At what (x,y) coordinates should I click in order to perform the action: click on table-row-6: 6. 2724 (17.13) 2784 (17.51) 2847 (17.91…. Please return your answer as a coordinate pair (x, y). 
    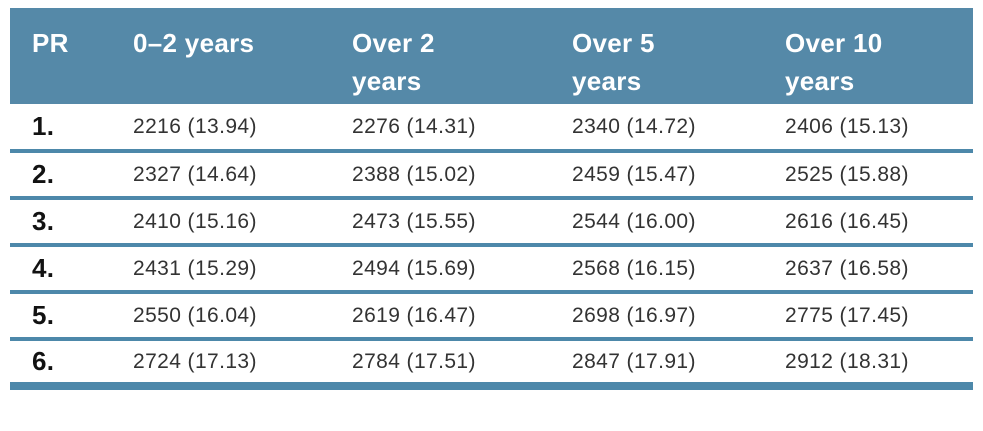
    Looking at the image, I should click on (491, 364).